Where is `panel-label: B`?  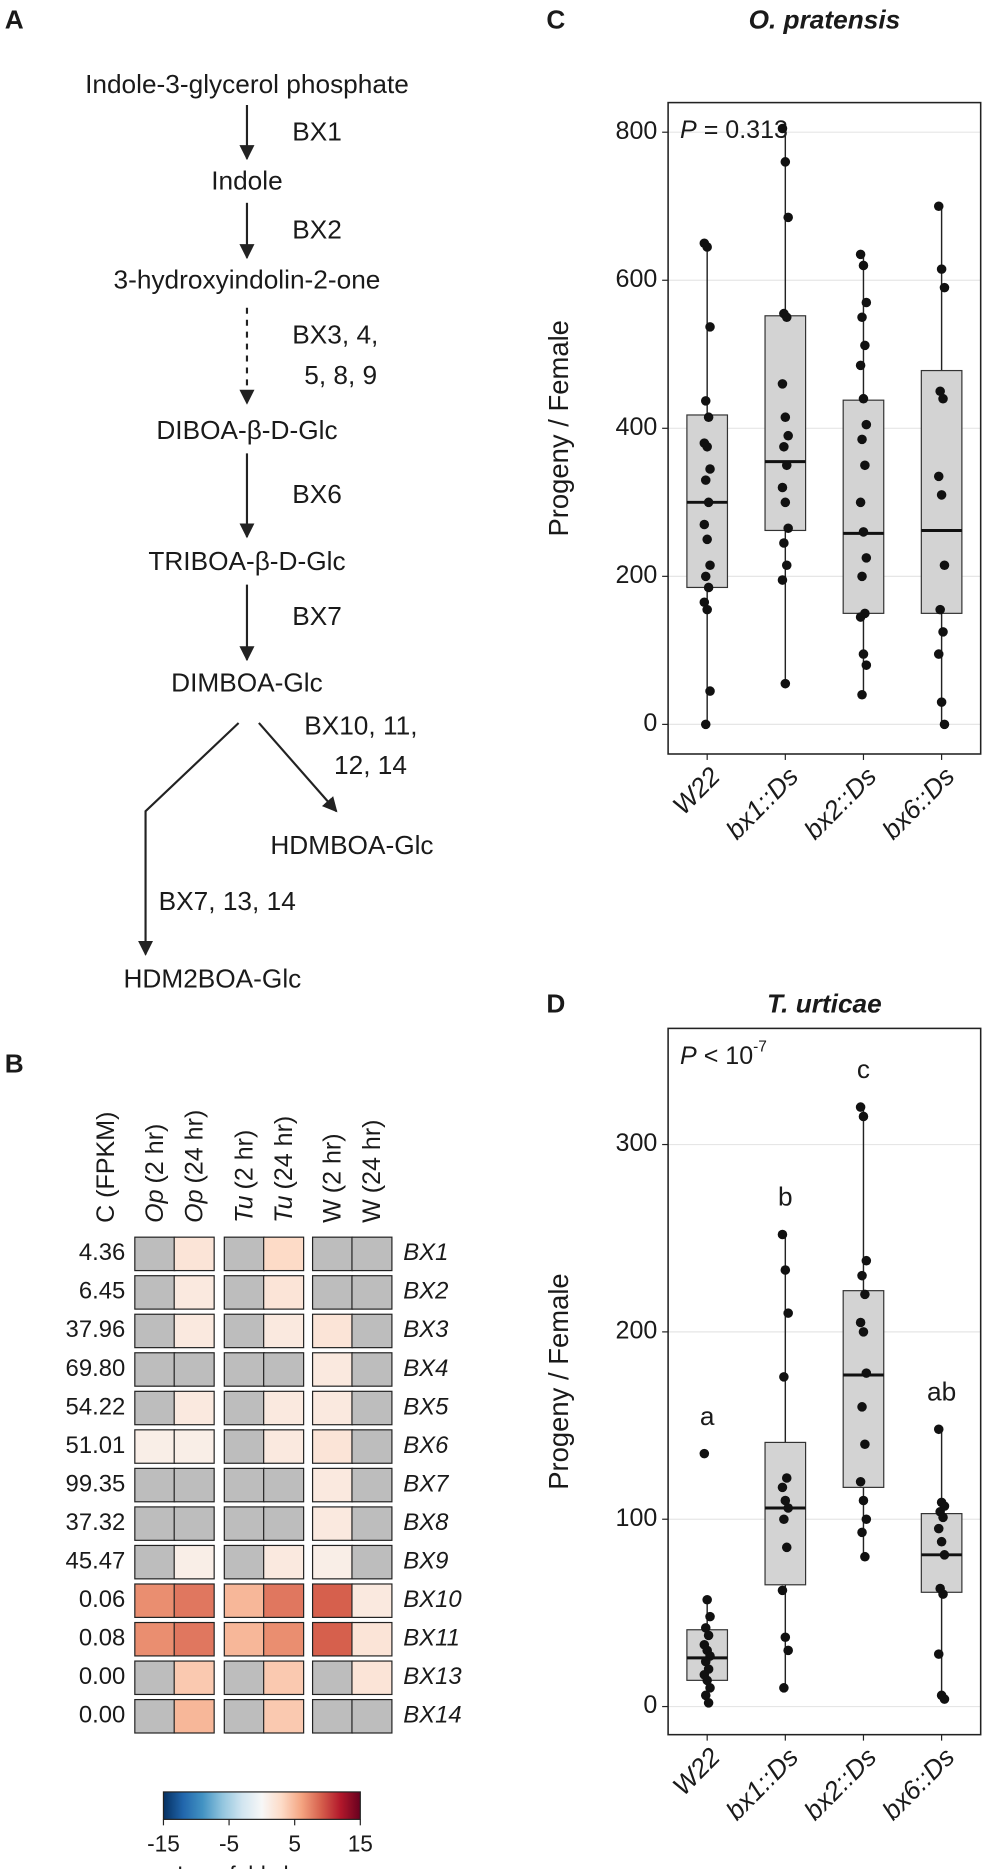
panel-label: B is located at coordinates (14, 1063).